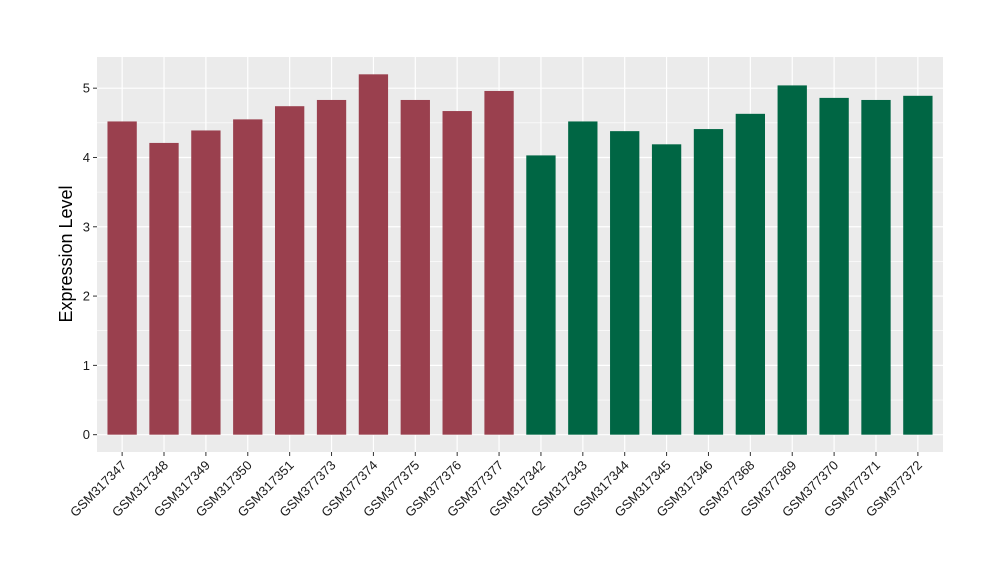 Image resolution: width=1000 pixels, height=580 pixels. I want to click on bar-GSM377371, so click(876, 267).